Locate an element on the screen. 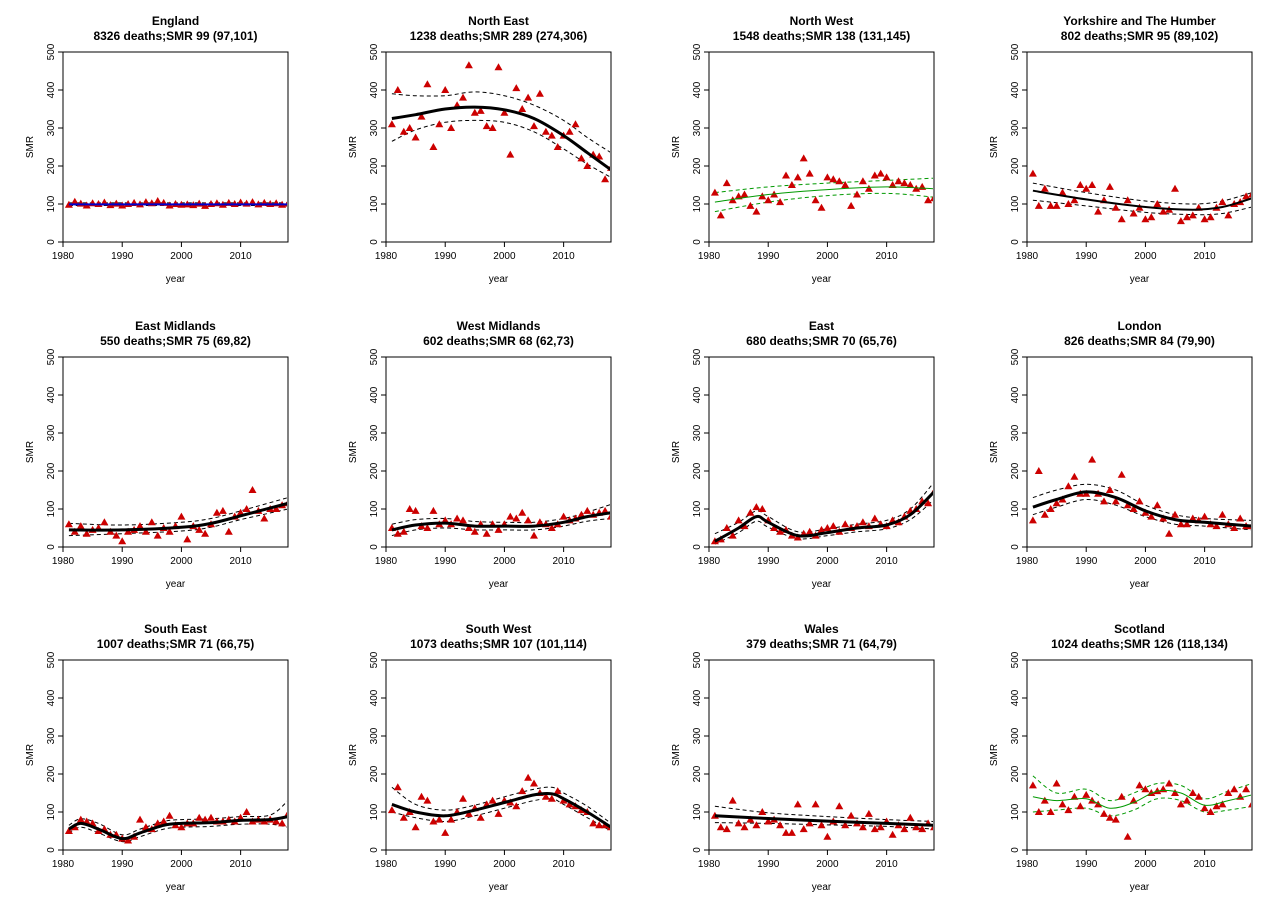 This screenshot has width=1268, height=900. panel-subtitle: 1007 deaths;SMR 71 (66,75) is located at coordinates (175, 644).